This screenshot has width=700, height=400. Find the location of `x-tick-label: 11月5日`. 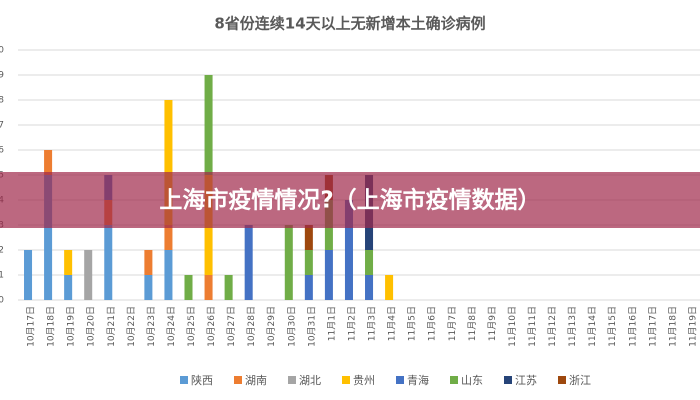

x-tick-label: 11月5日 is located at coordinates (412, 323).